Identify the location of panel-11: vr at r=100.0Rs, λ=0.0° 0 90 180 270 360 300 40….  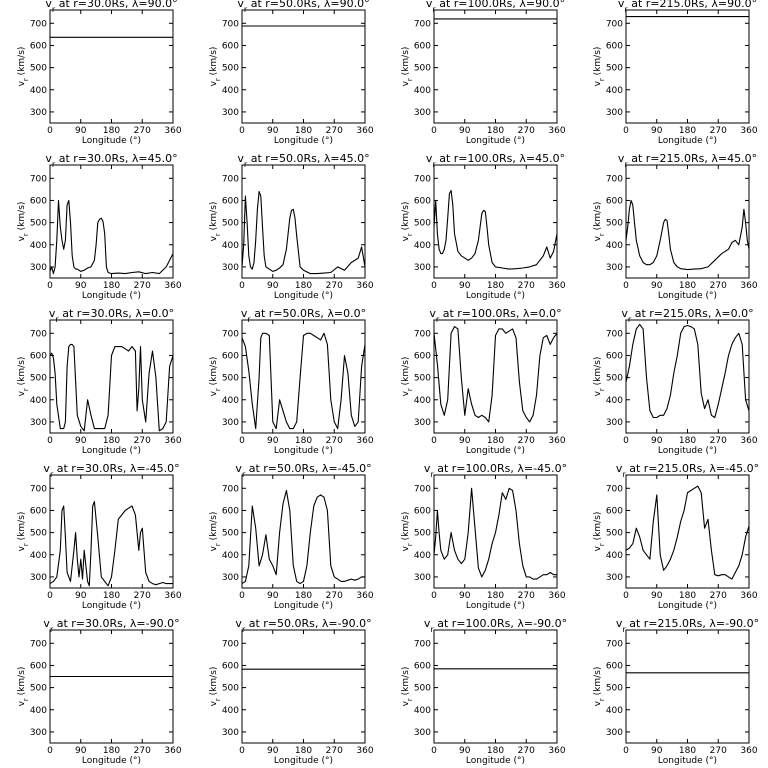
(483, 381).